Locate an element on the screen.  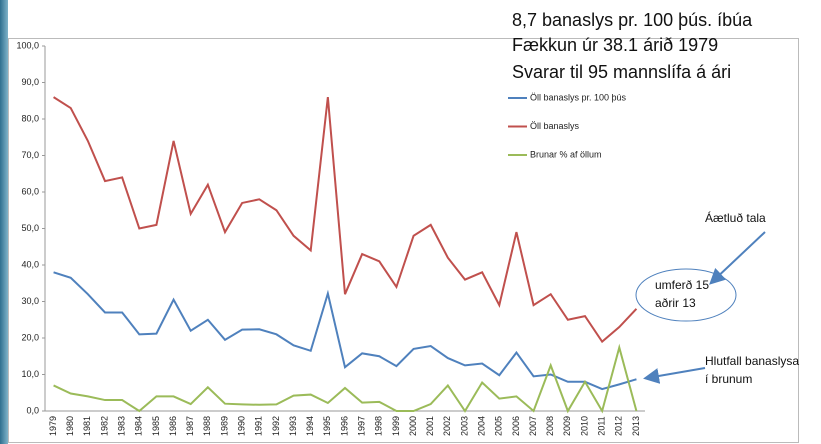
annotation: í brunum is located at coordinates (728, 379).